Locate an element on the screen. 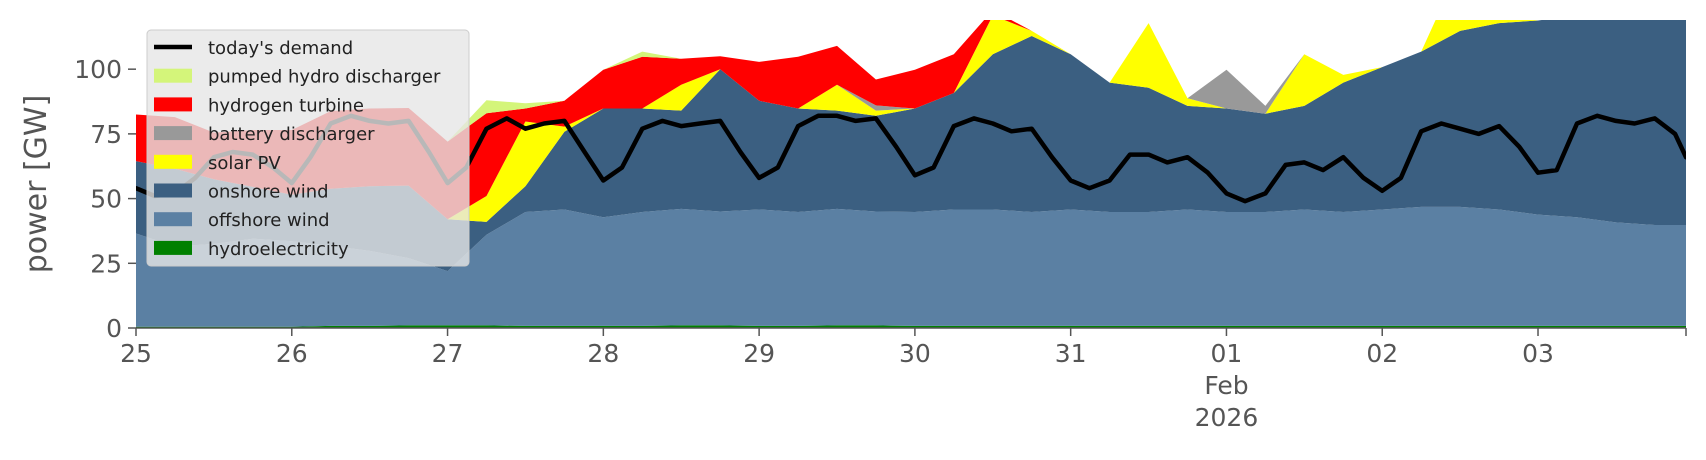 This screenshot has height=460, width=1706. x-tick-label: 26 is located at coordinates (292, 353).